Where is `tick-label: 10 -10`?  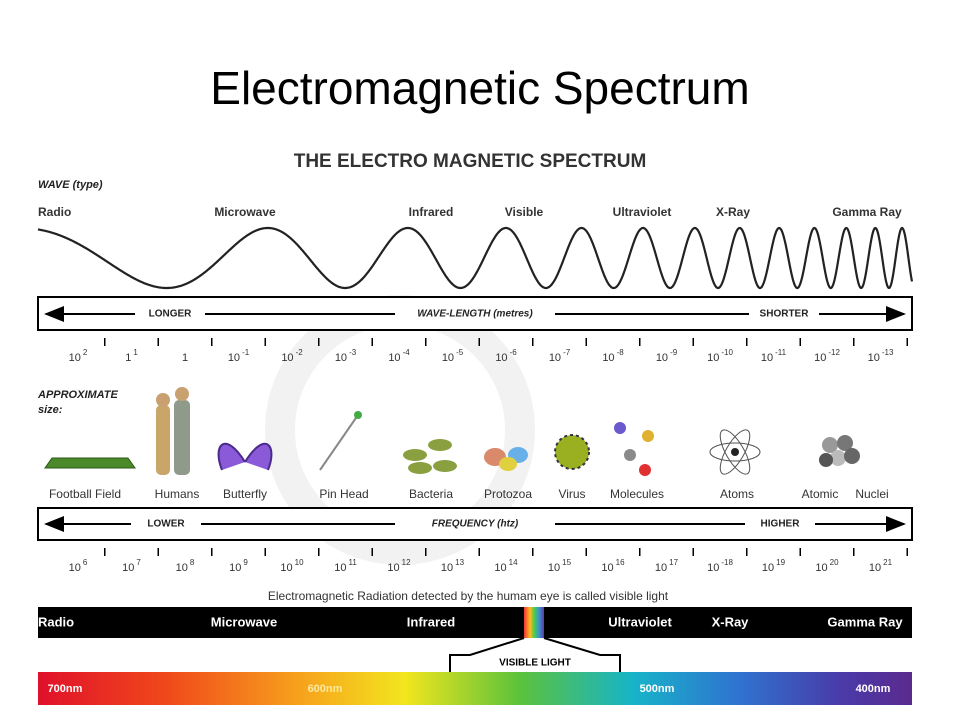 tick-label: 10 -10 is located at coordinates (720, 356).